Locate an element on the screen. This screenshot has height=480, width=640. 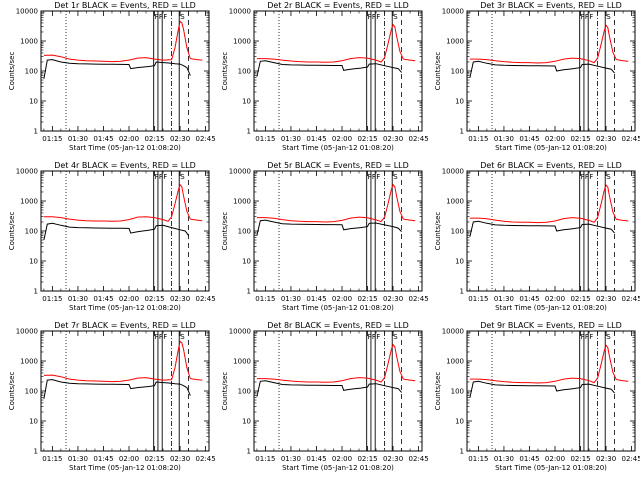
panel-title: Det 4r BLACK = Events, RED = LLD is located at coordinates (125, 165).